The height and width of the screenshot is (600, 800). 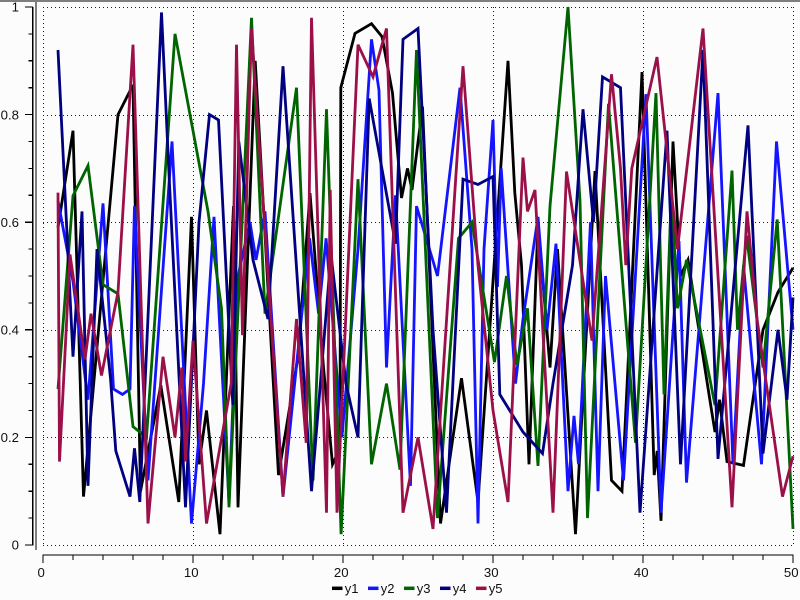 What do you see at coordinates (10, 330) in the screenshot?
I see `svg-text: 0.4` at bounding box center [10, 330].